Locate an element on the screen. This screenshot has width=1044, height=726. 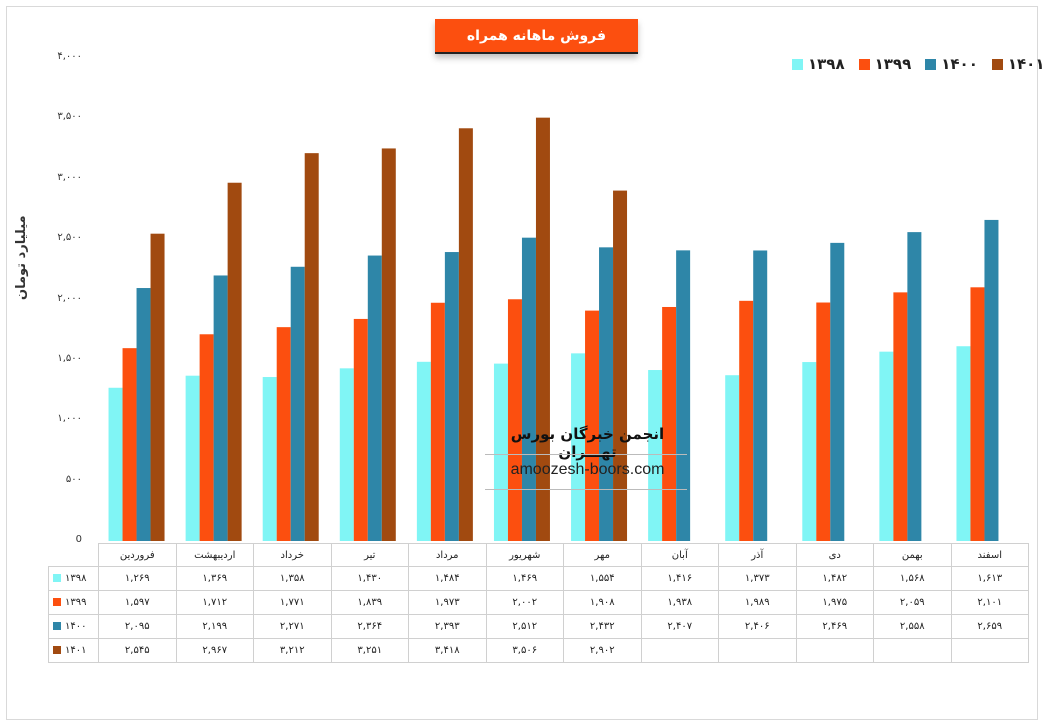
data-label: ۱,۹۷۵ is located at coordinates (834, 602).